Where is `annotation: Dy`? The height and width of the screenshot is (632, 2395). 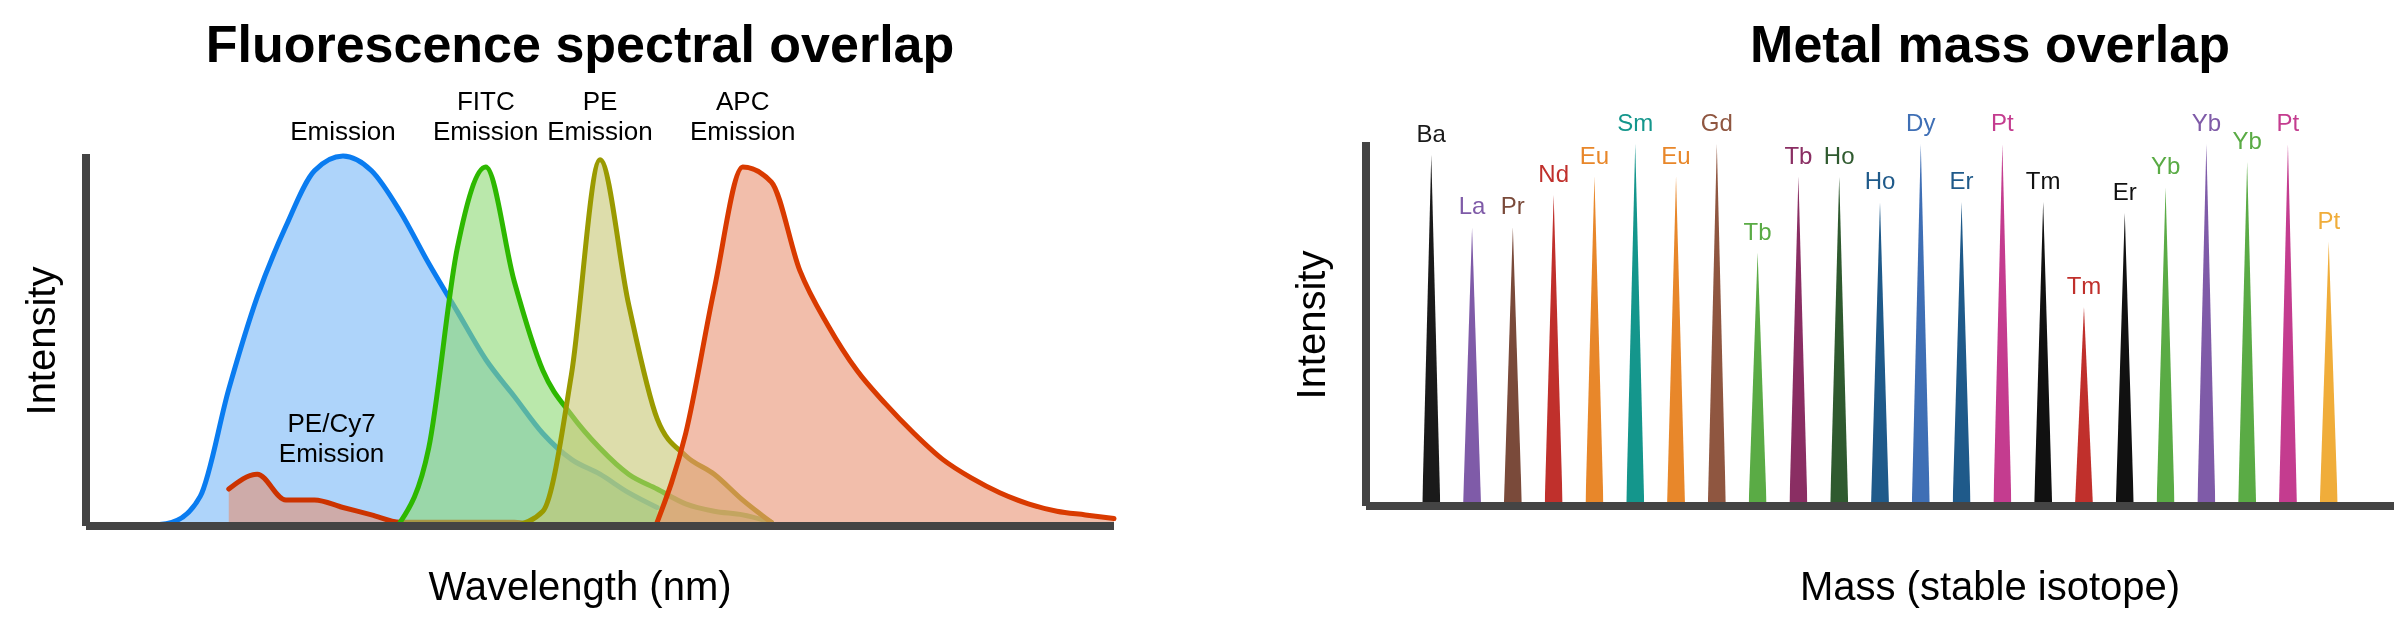 annotation: Dy is located at coordinates (1921, 122).